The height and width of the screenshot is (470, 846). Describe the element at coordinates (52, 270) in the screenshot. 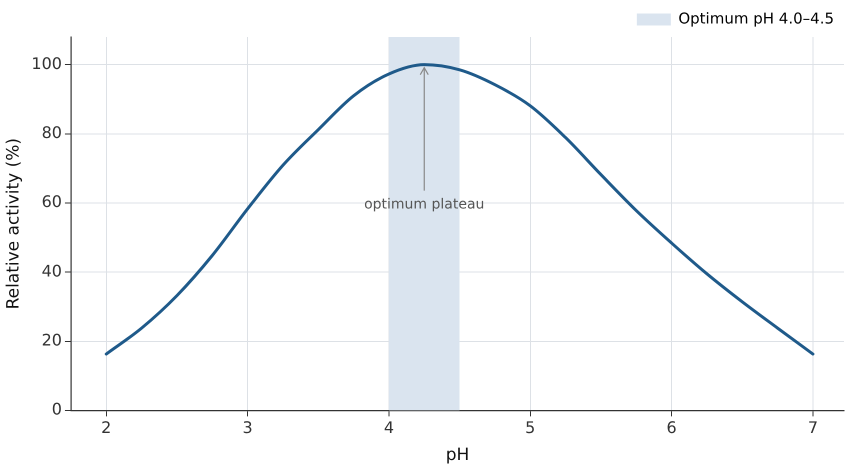

I see `y-tick-label: 40` at that location.